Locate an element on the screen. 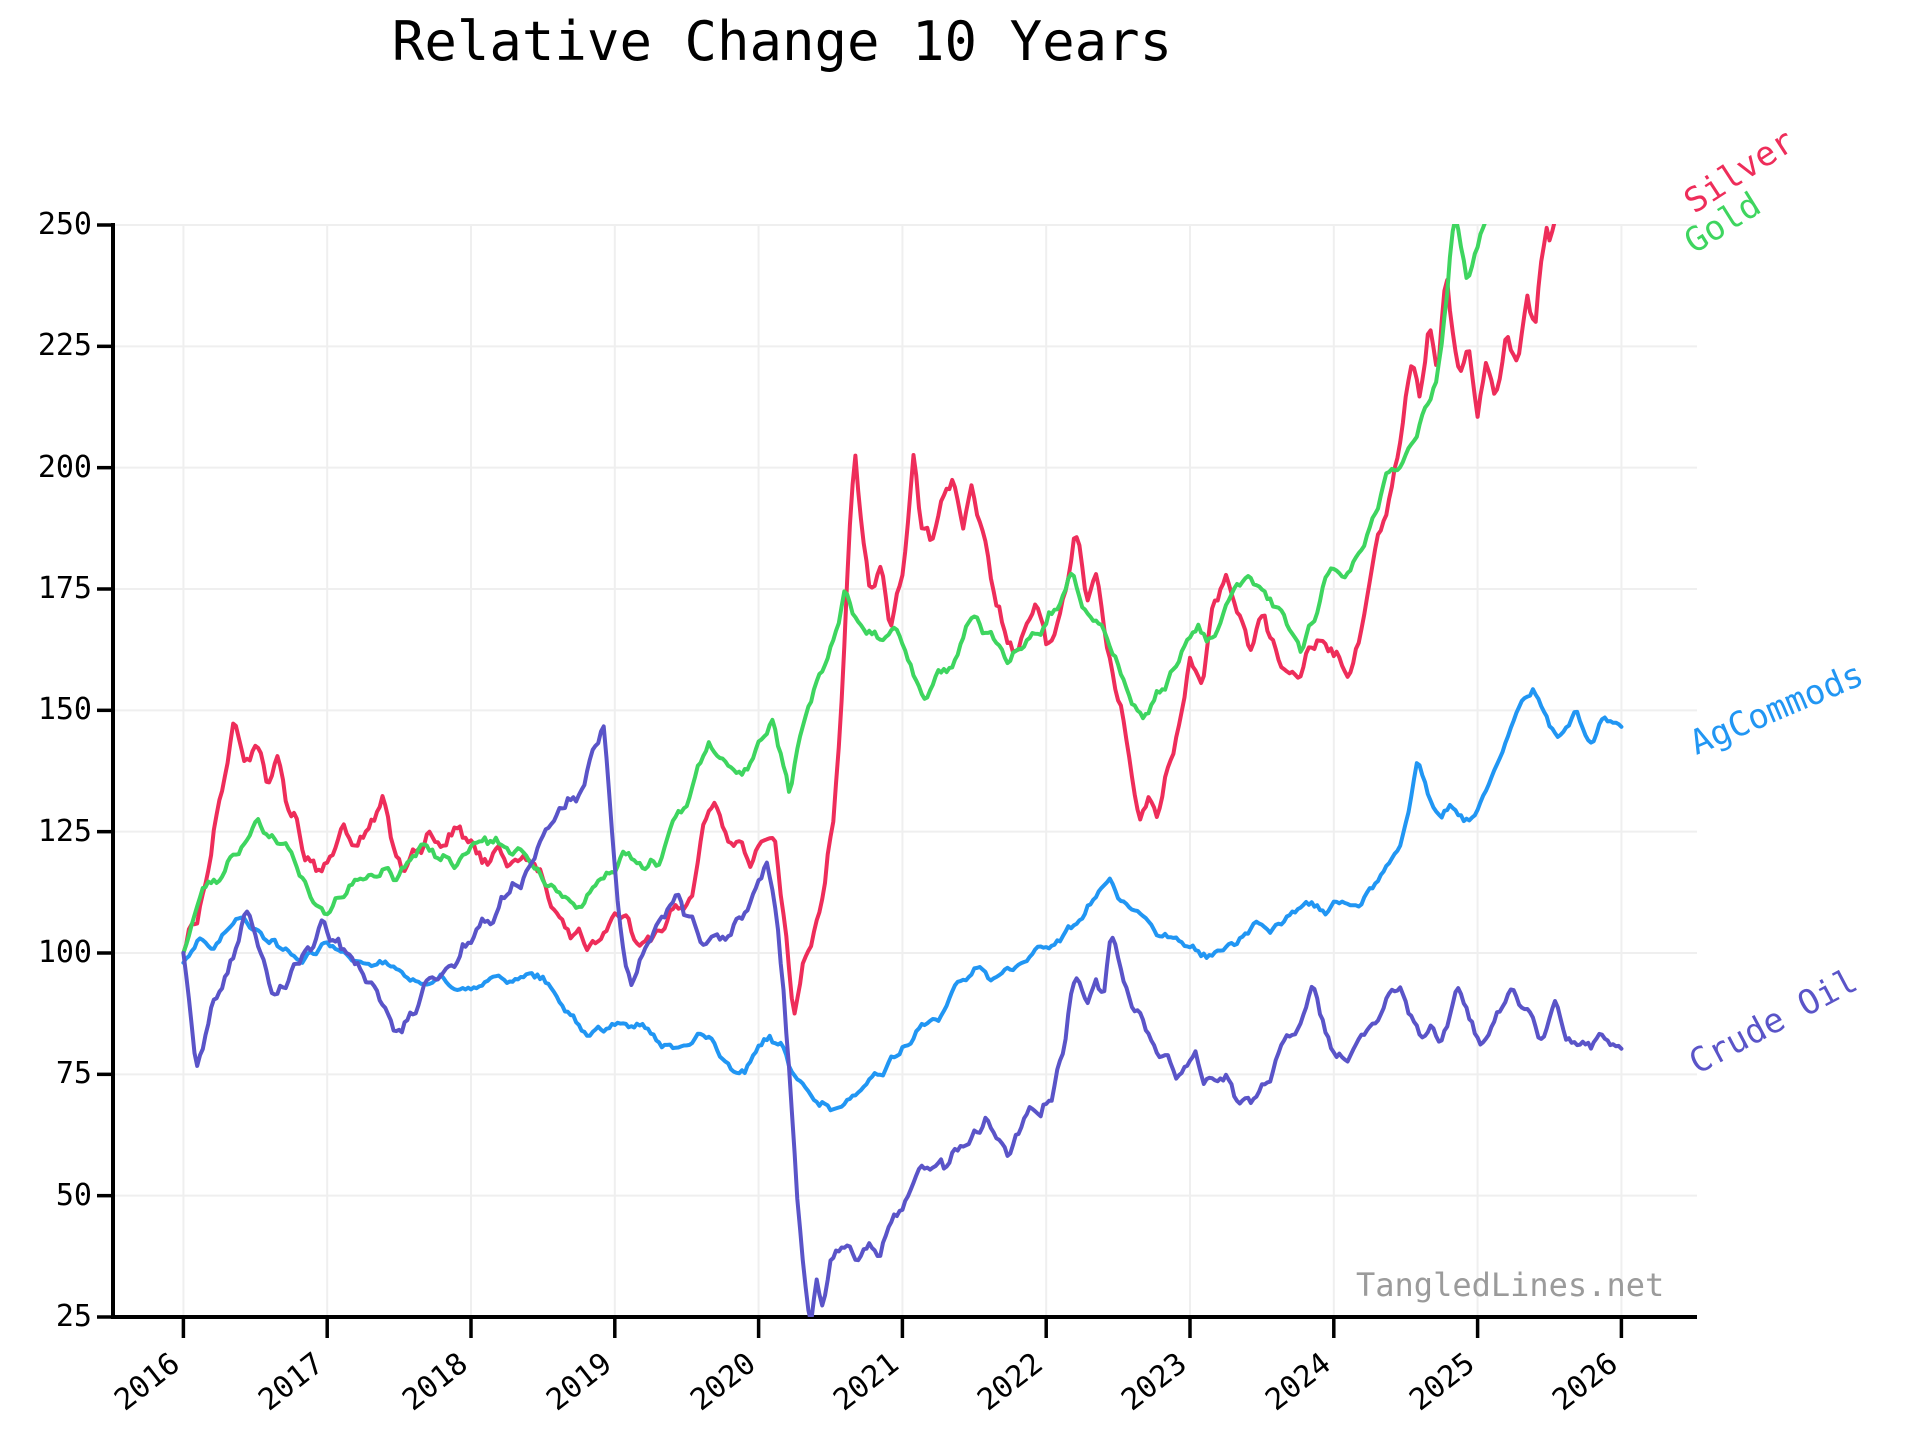 This screenshot has height=1440, width=1920. y-tick-label: 25 is located at coordinates (73, 1316).